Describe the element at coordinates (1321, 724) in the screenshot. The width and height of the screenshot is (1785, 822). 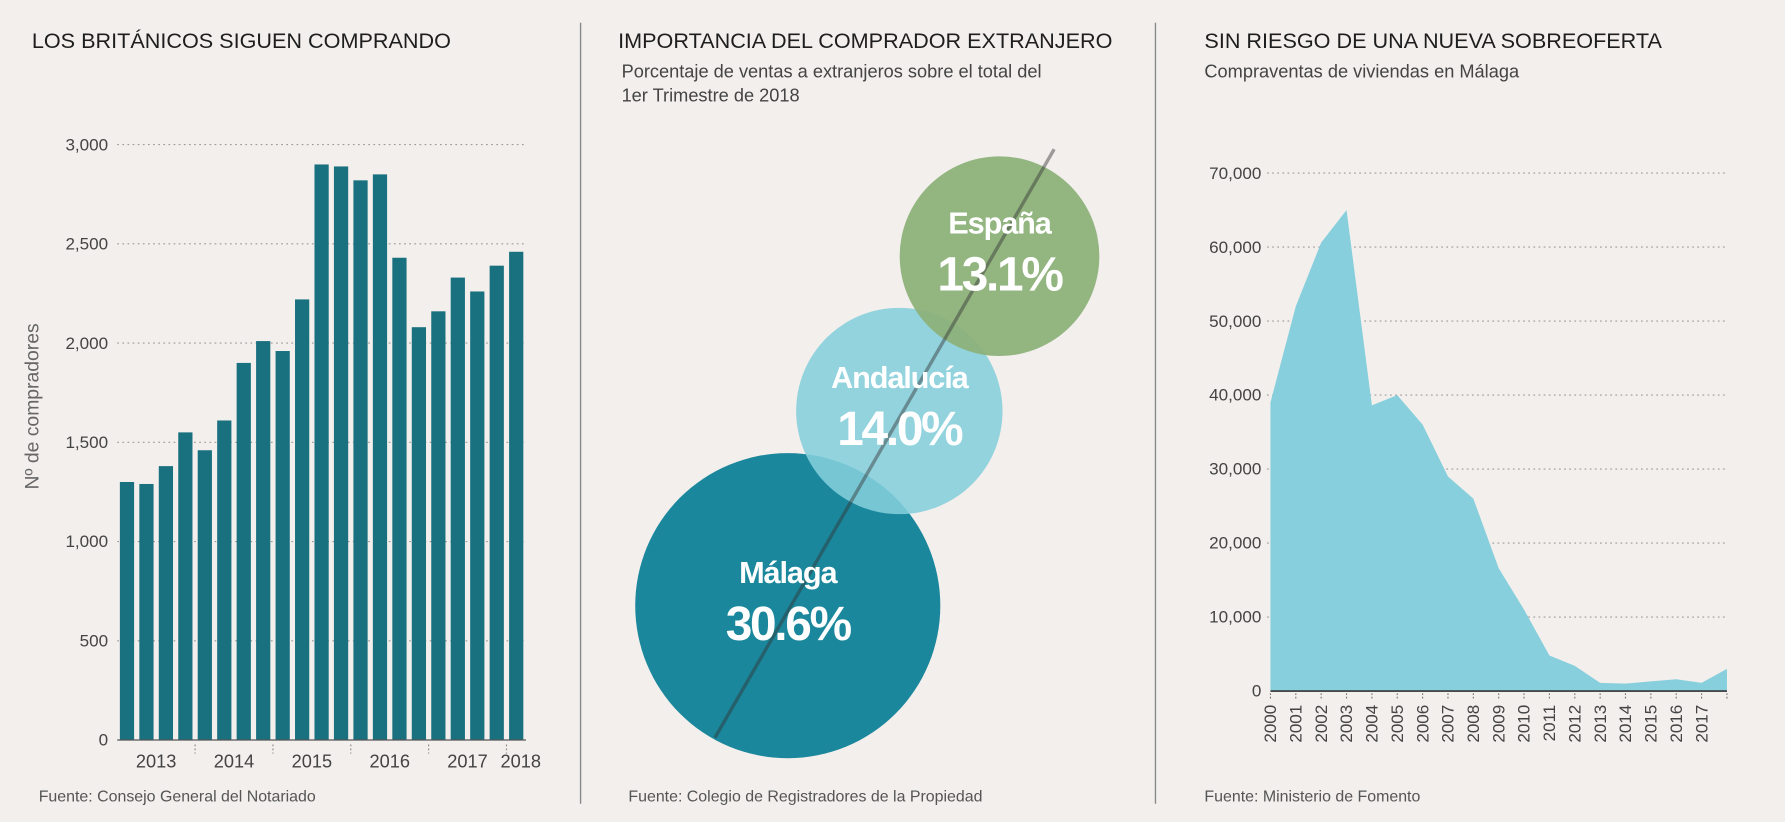
I see `x-tick-label: 2002` at that location.